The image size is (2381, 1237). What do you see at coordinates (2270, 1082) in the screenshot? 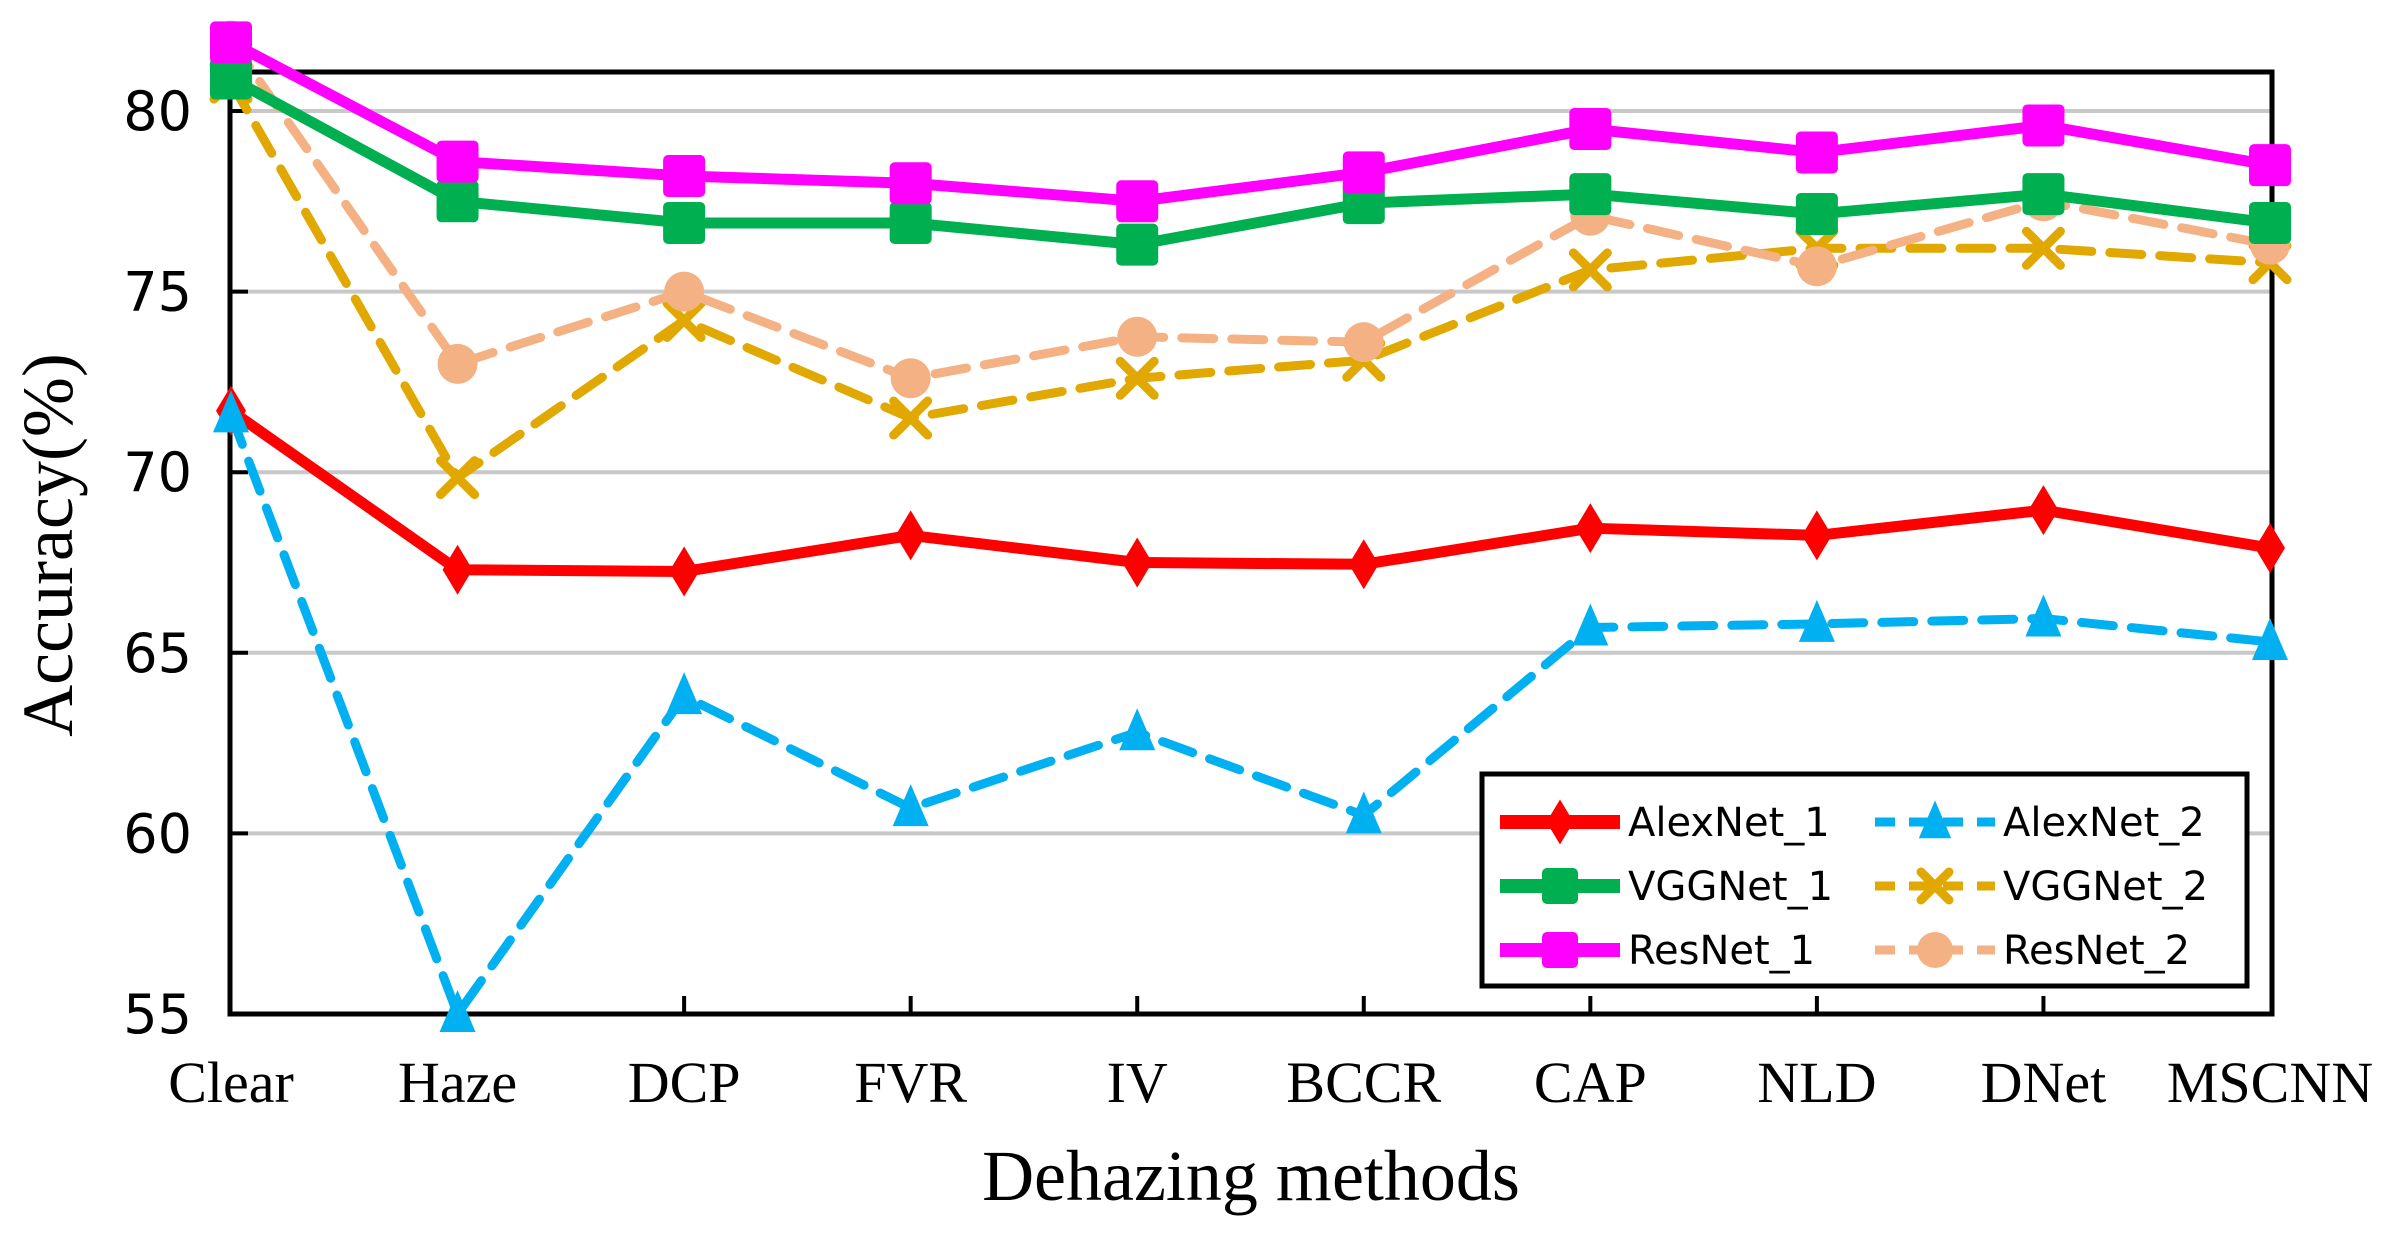
I see `x-tick-label: MSCNN` at bounding box center [2270, 1082].